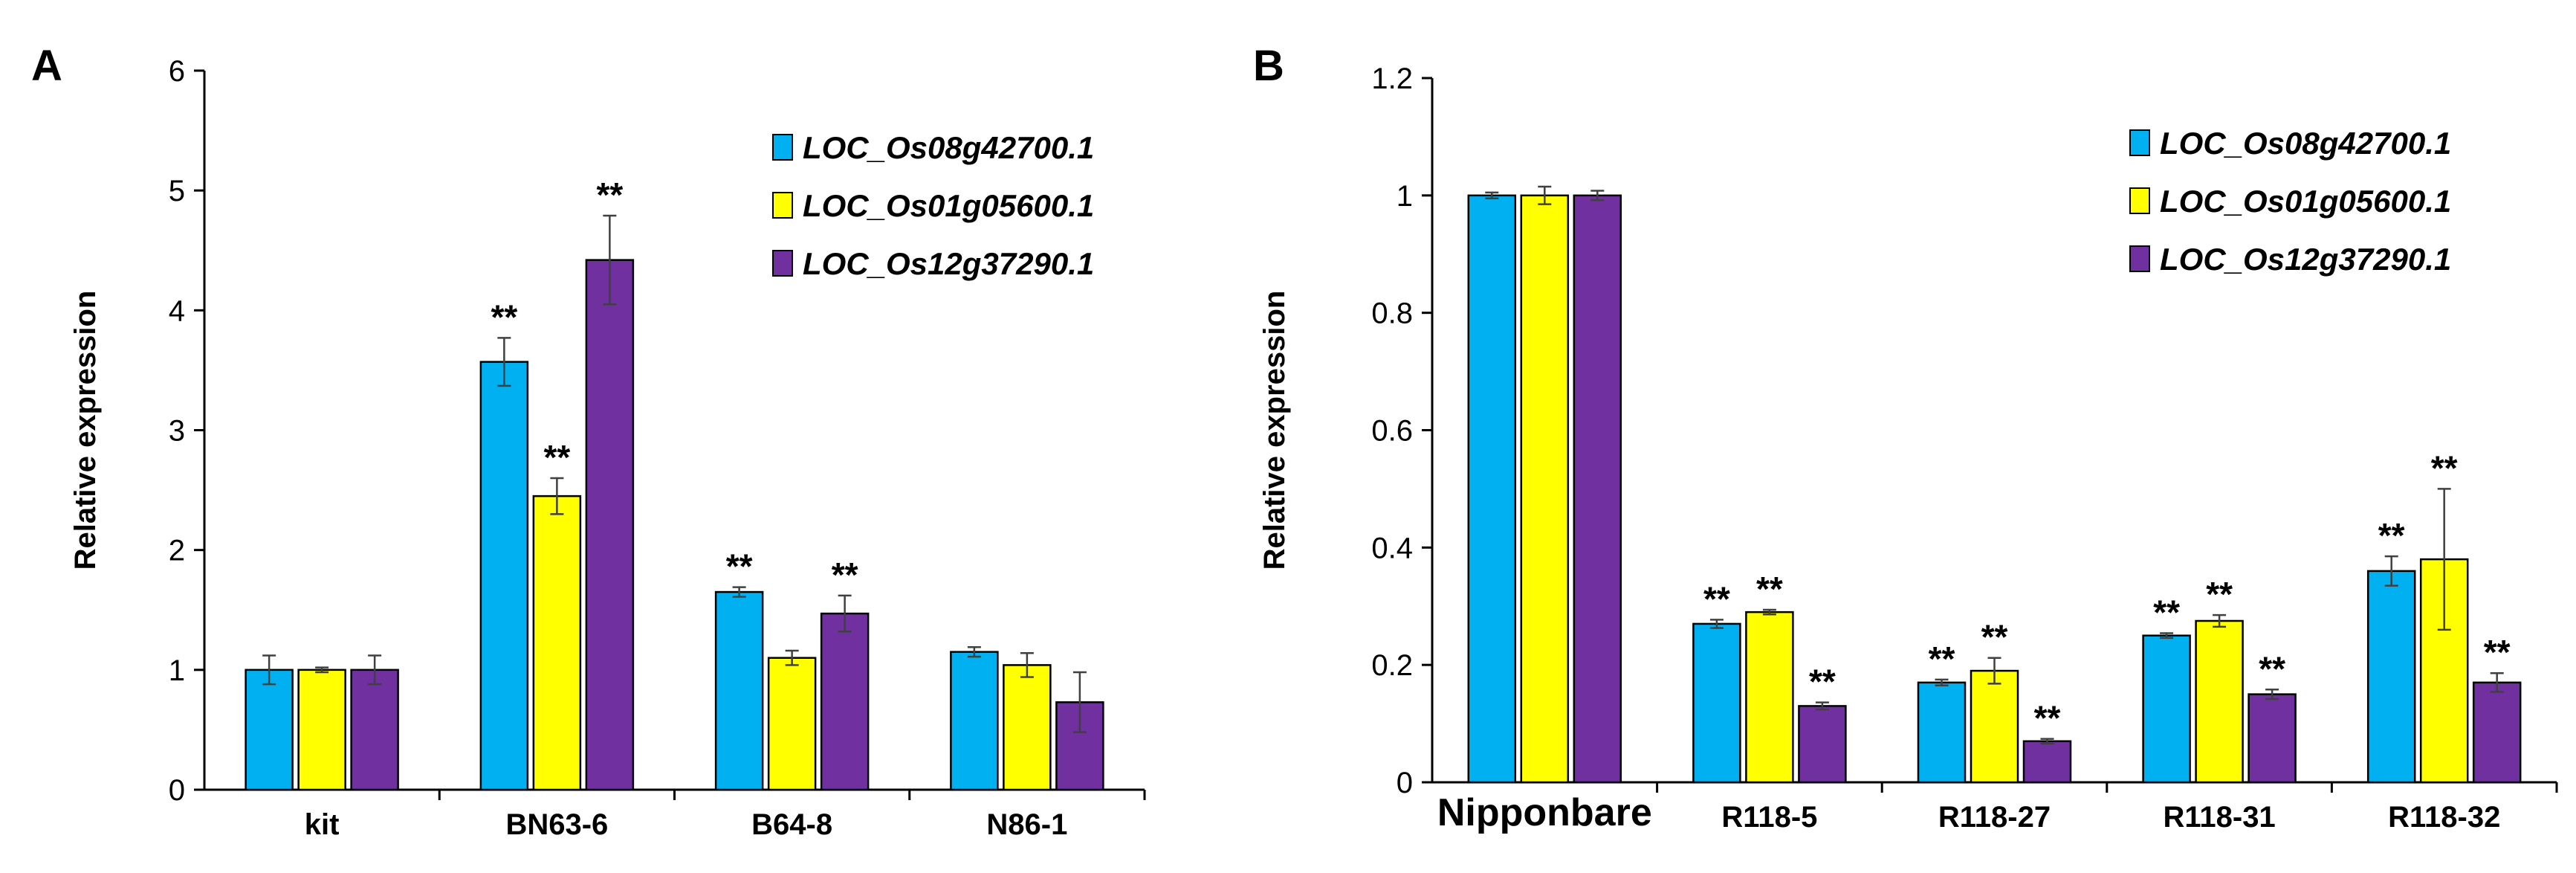 Image resolution: width=2576 pixels, height=873 pixels. Describe the element at coordinates (177, 71) in the screenshot. I see `y-tick-label: 6` at that location.